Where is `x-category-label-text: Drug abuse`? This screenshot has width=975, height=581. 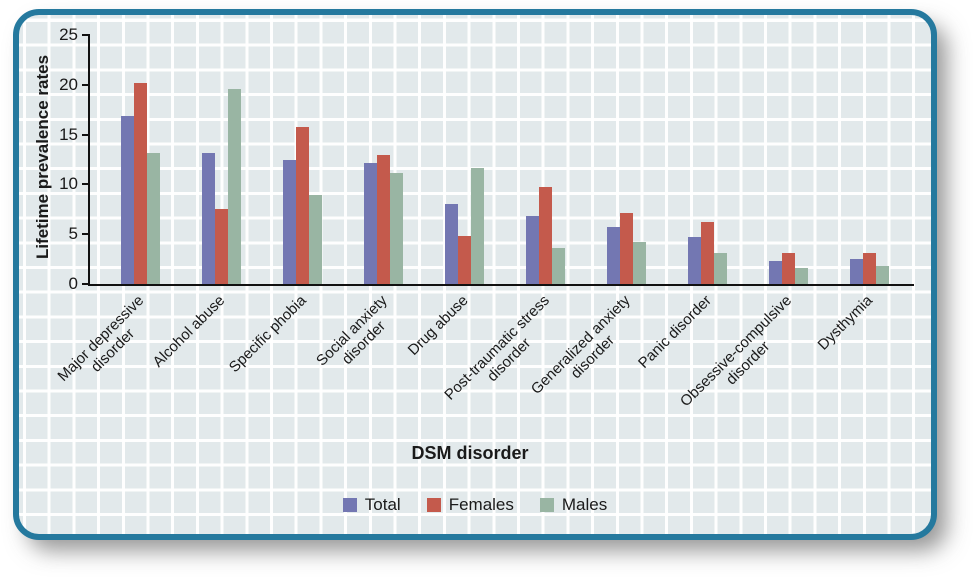
x-category-label-text: Drug abuse is located at coordinates (438, 325).